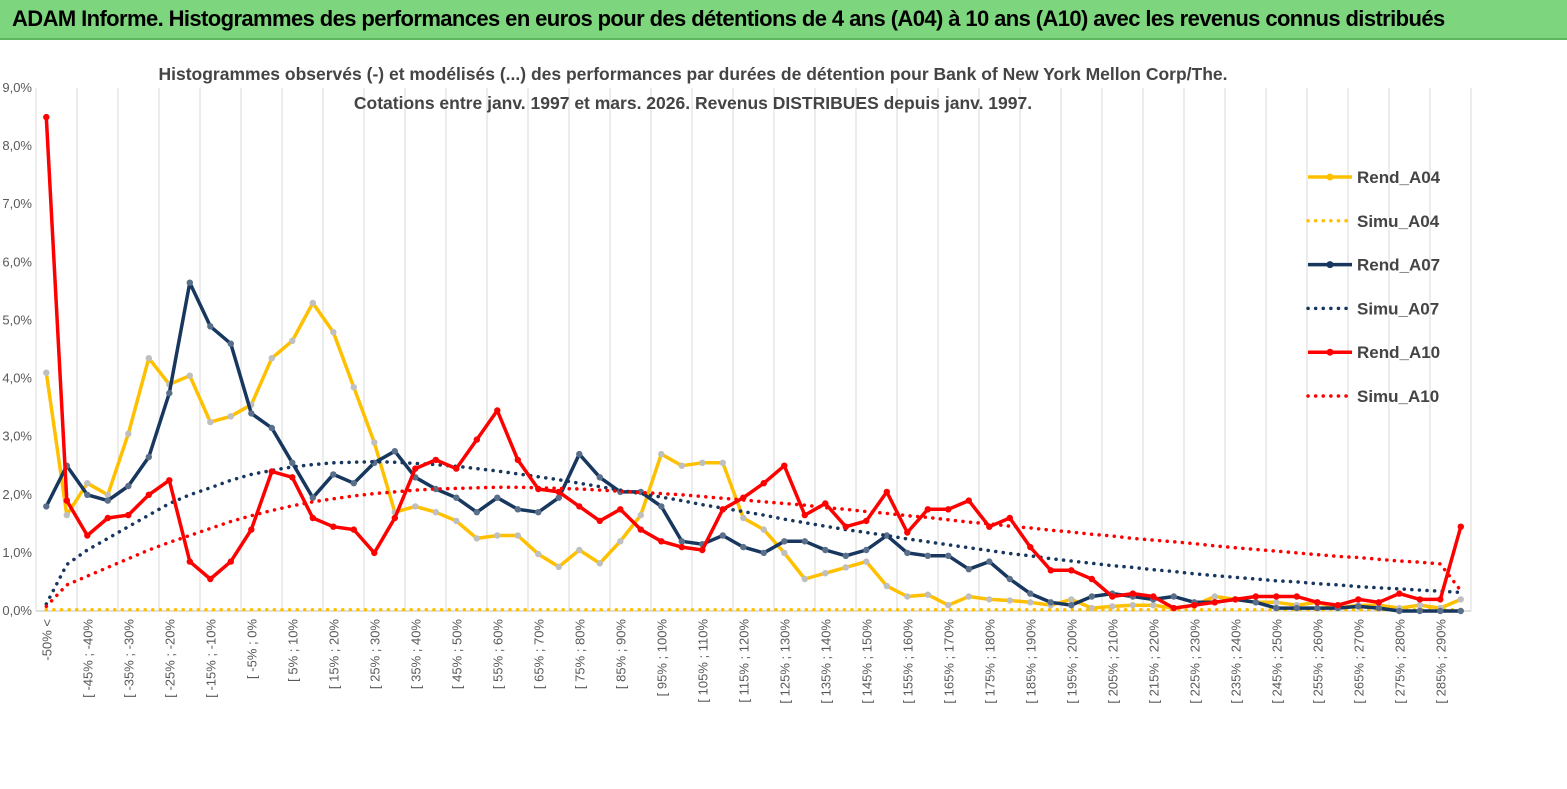  Describe the element at coordinates (17, 436) in the screenshot. I see `y-tick-label: 3,0%` at that location.